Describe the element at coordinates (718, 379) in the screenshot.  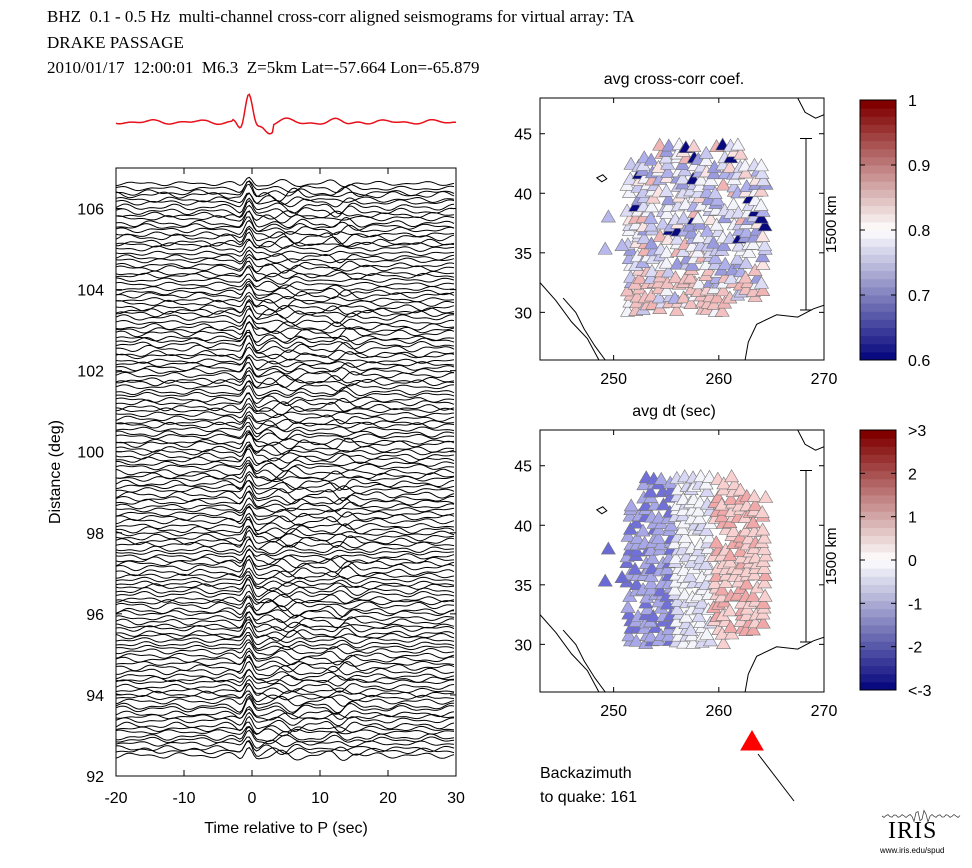
I see `x-tick-label: 260` at that location.